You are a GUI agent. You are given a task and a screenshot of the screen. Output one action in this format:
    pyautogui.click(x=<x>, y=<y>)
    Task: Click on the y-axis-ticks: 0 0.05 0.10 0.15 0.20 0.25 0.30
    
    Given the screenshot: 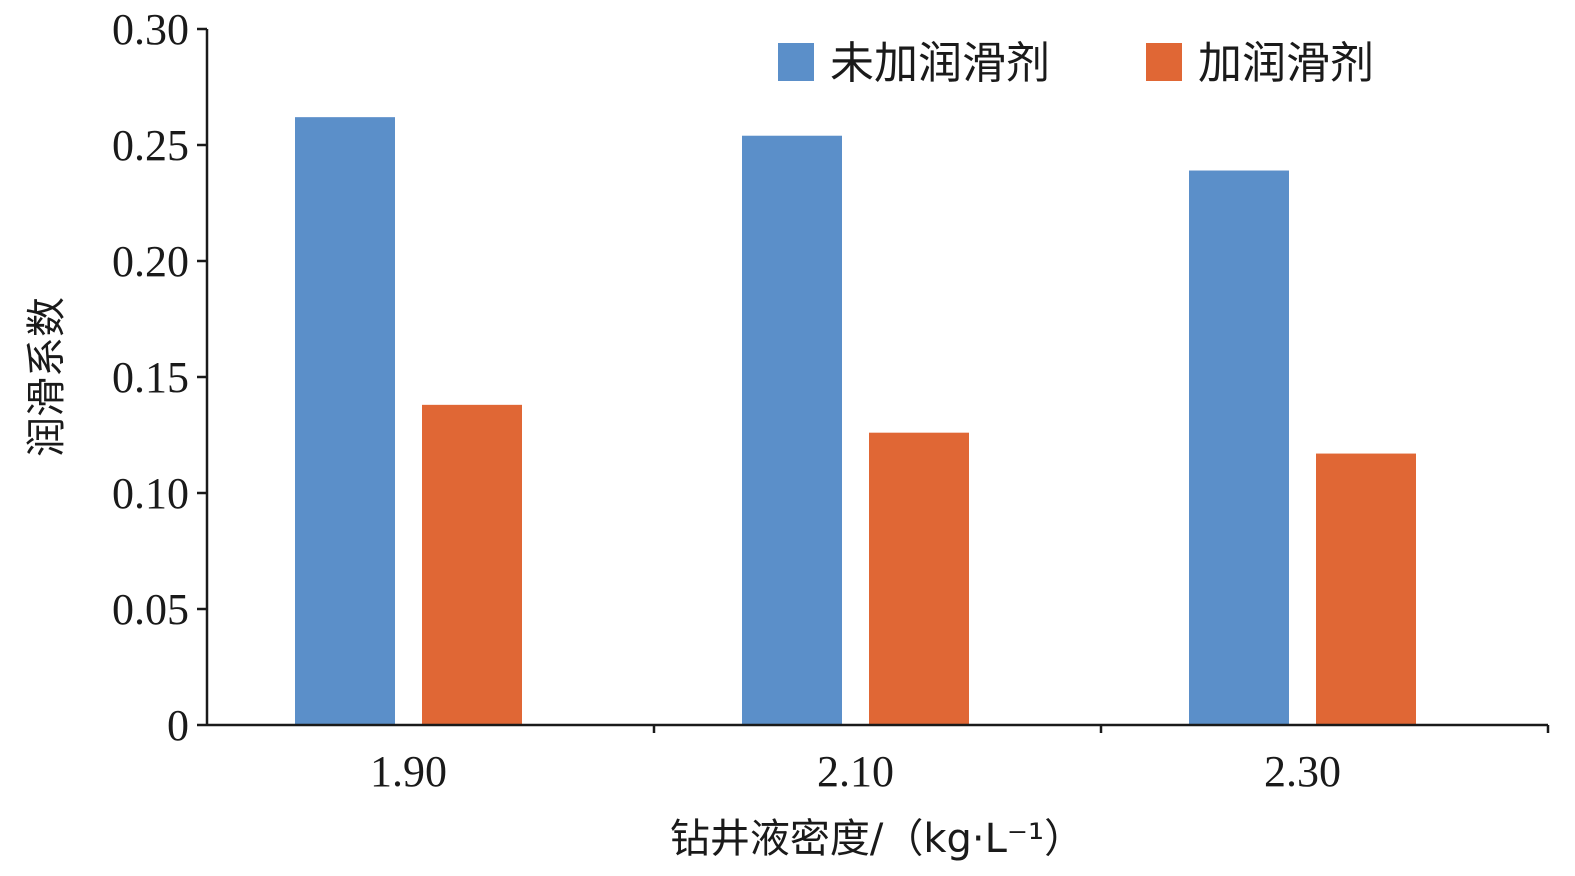 What is the action you would take?
    pyautogui.click(x=159, y=377)
    